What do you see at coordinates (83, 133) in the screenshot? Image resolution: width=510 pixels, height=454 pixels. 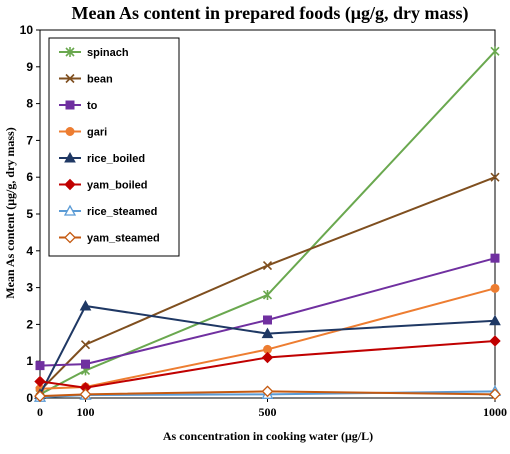 I see `legend-item-gari: gari` at bounding box center [83, 133].